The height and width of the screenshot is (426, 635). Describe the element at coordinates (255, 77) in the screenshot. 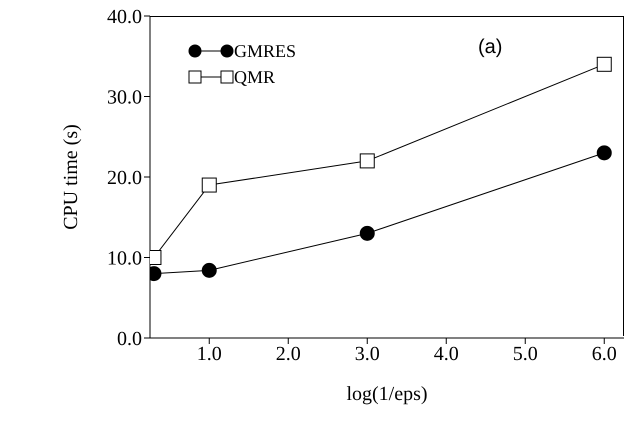

I see `legend-label: QMR` at that location.